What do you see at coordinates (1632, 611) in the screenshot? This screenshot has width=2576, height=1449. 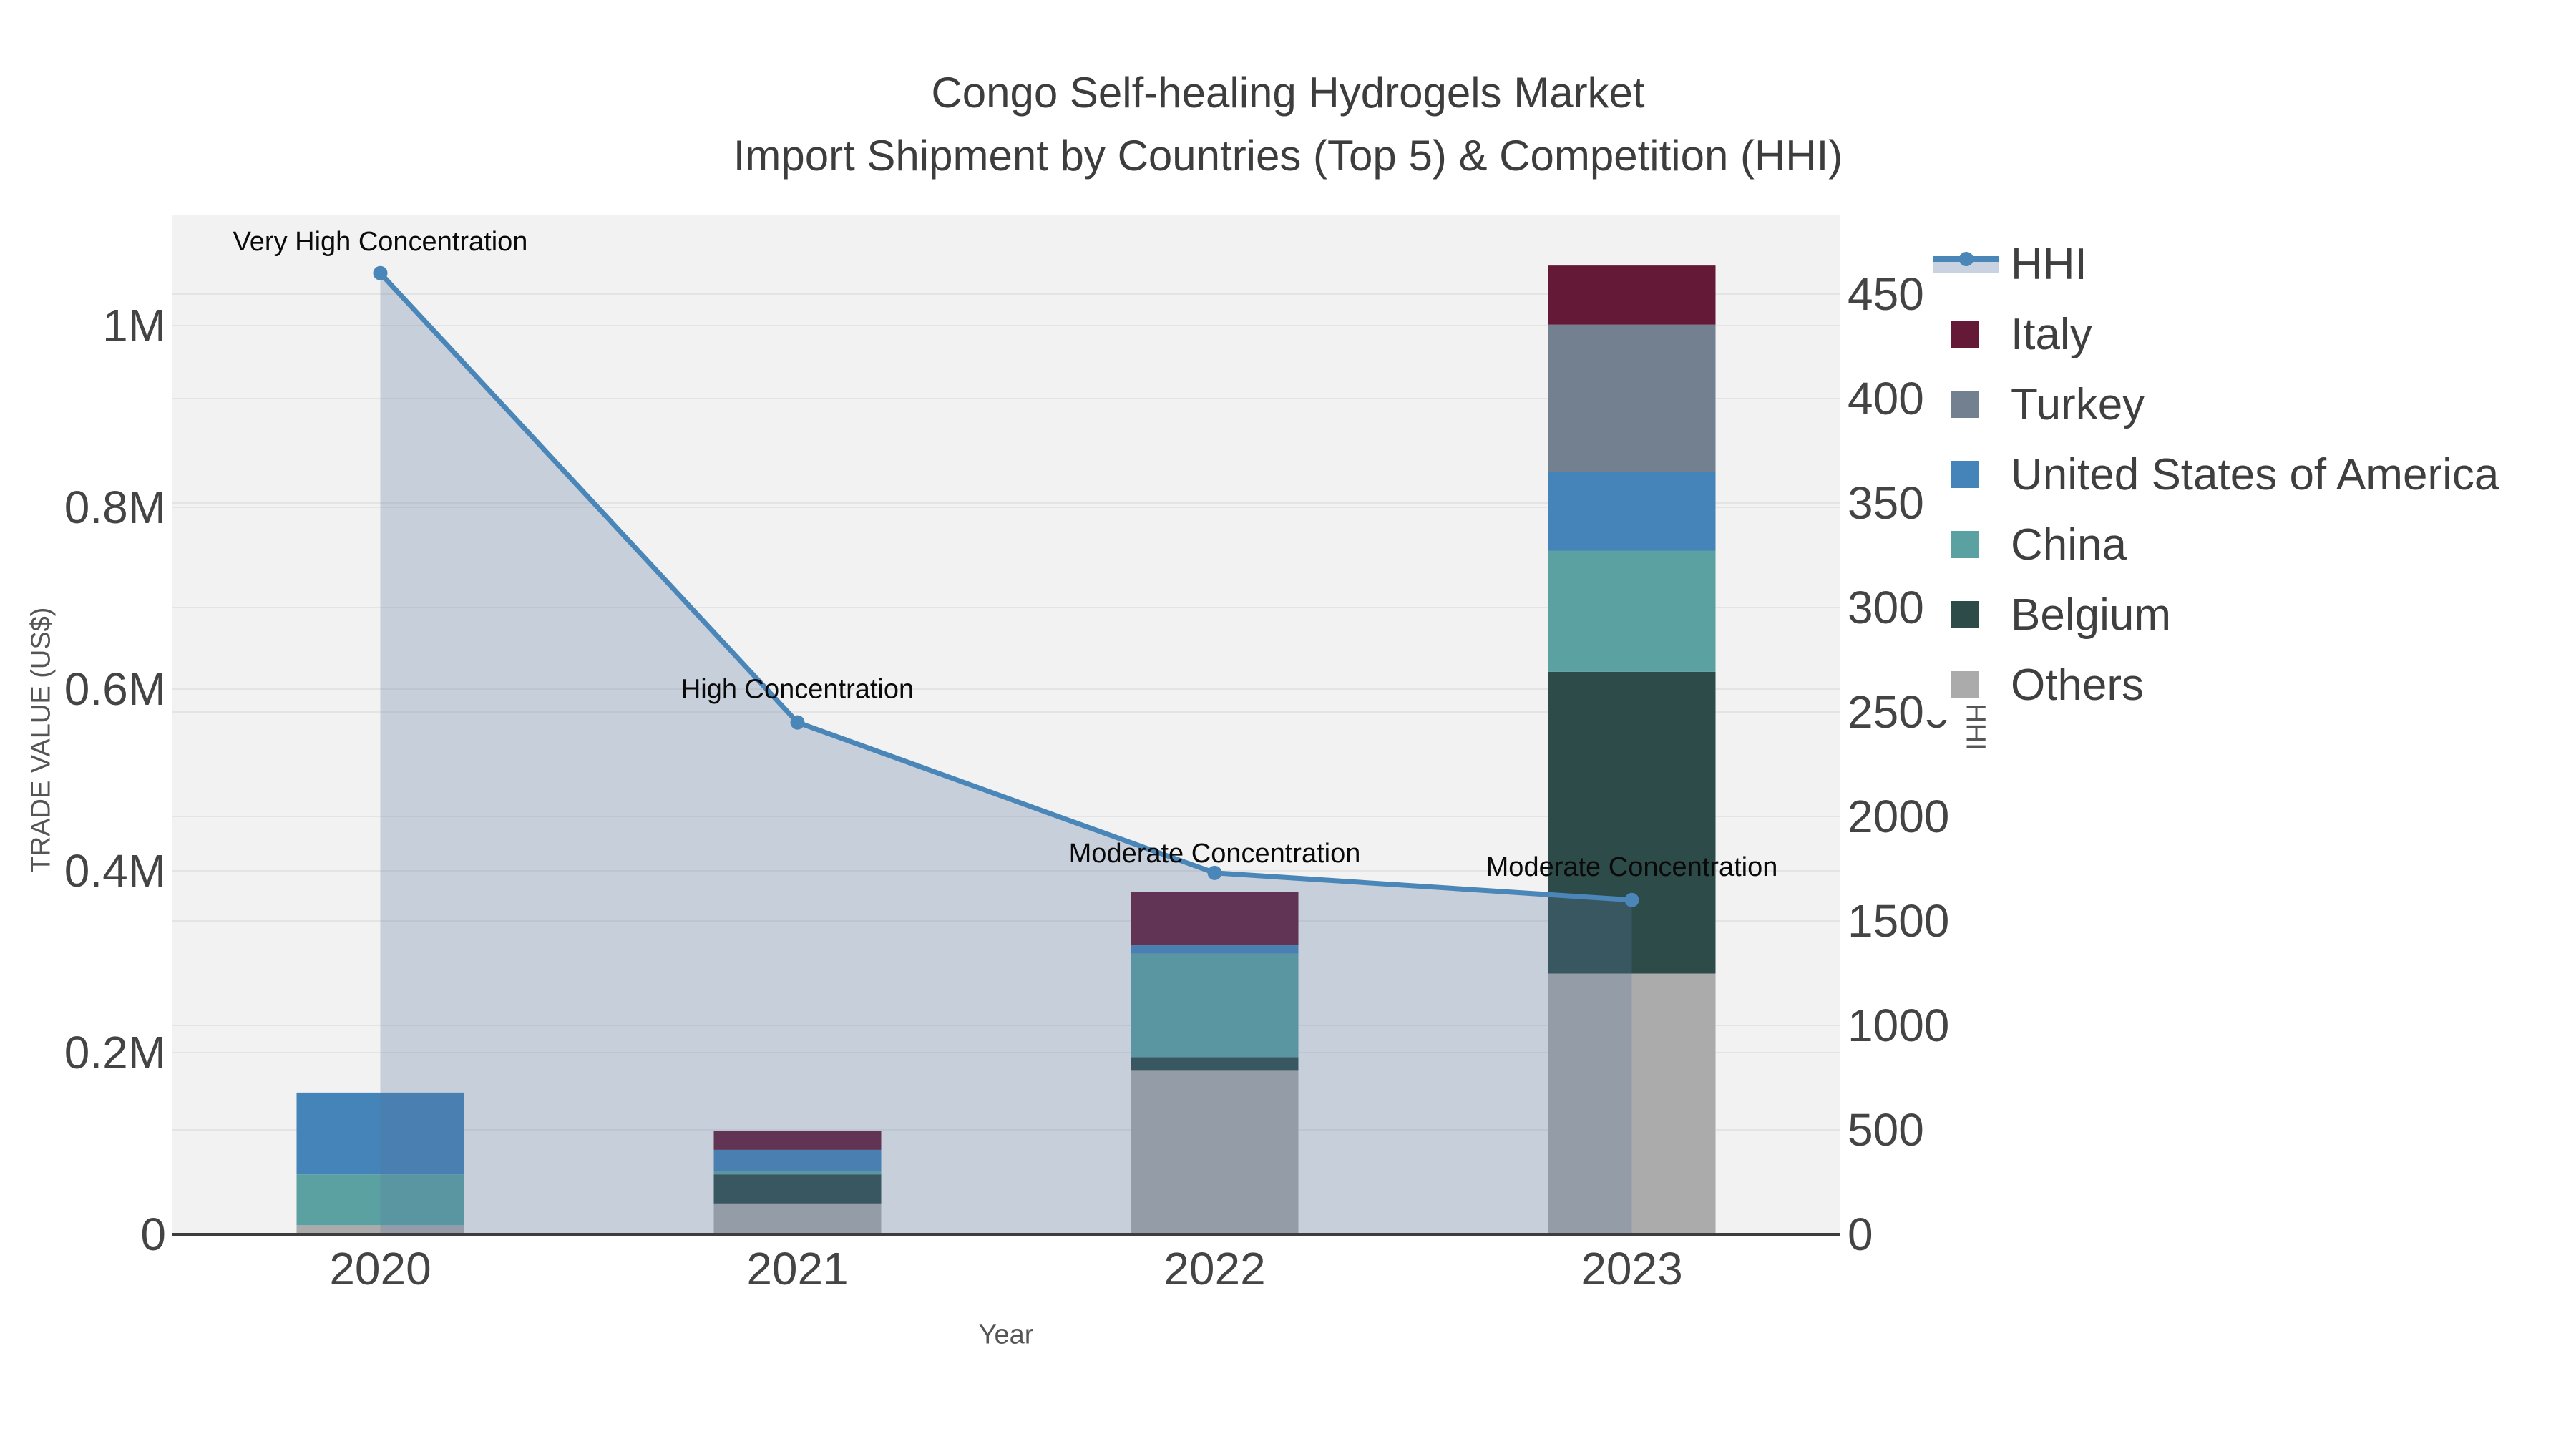 I see `bar-segment-2023-China` at bounding box center [1632, 611].